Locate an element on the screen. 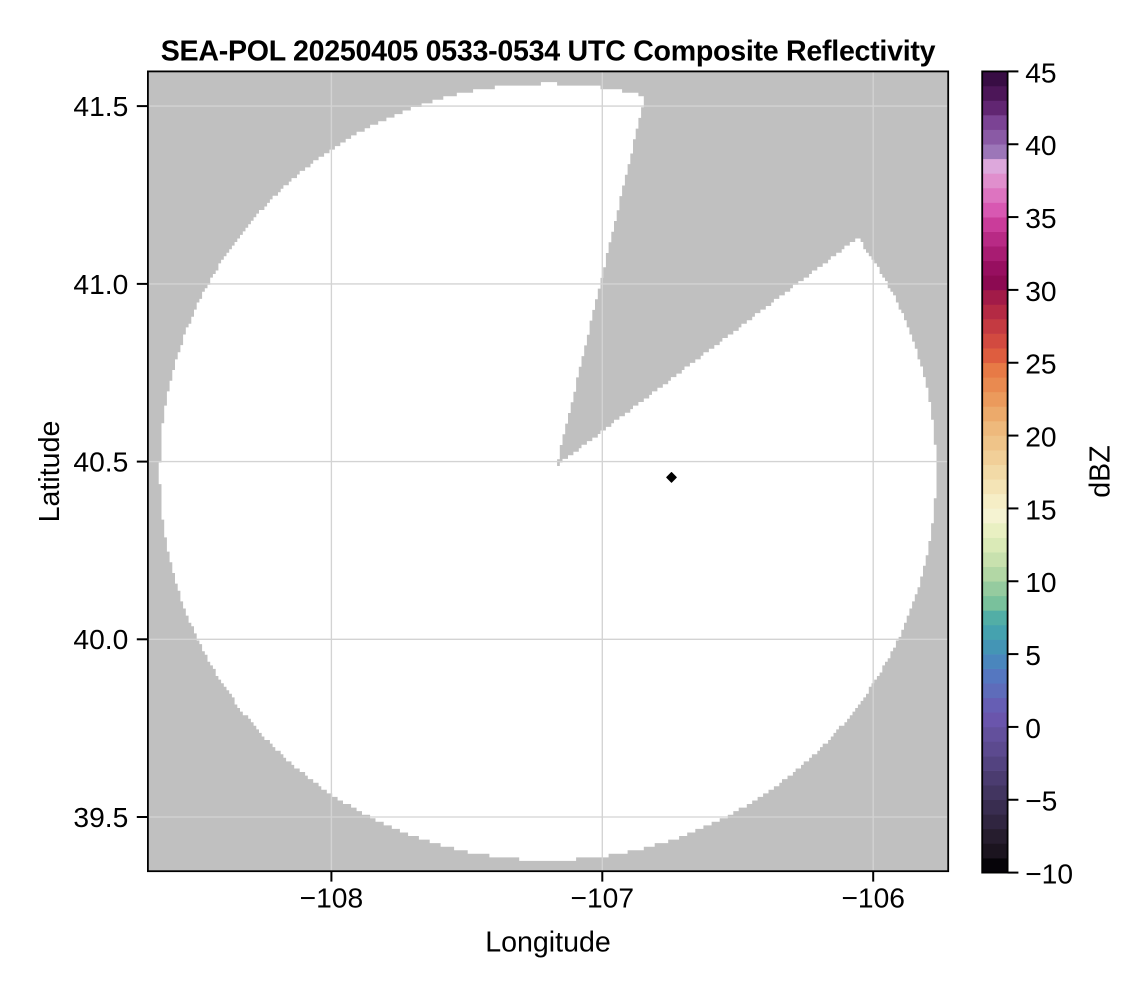  svg-text: −106 is located at coordinates (873, 897).